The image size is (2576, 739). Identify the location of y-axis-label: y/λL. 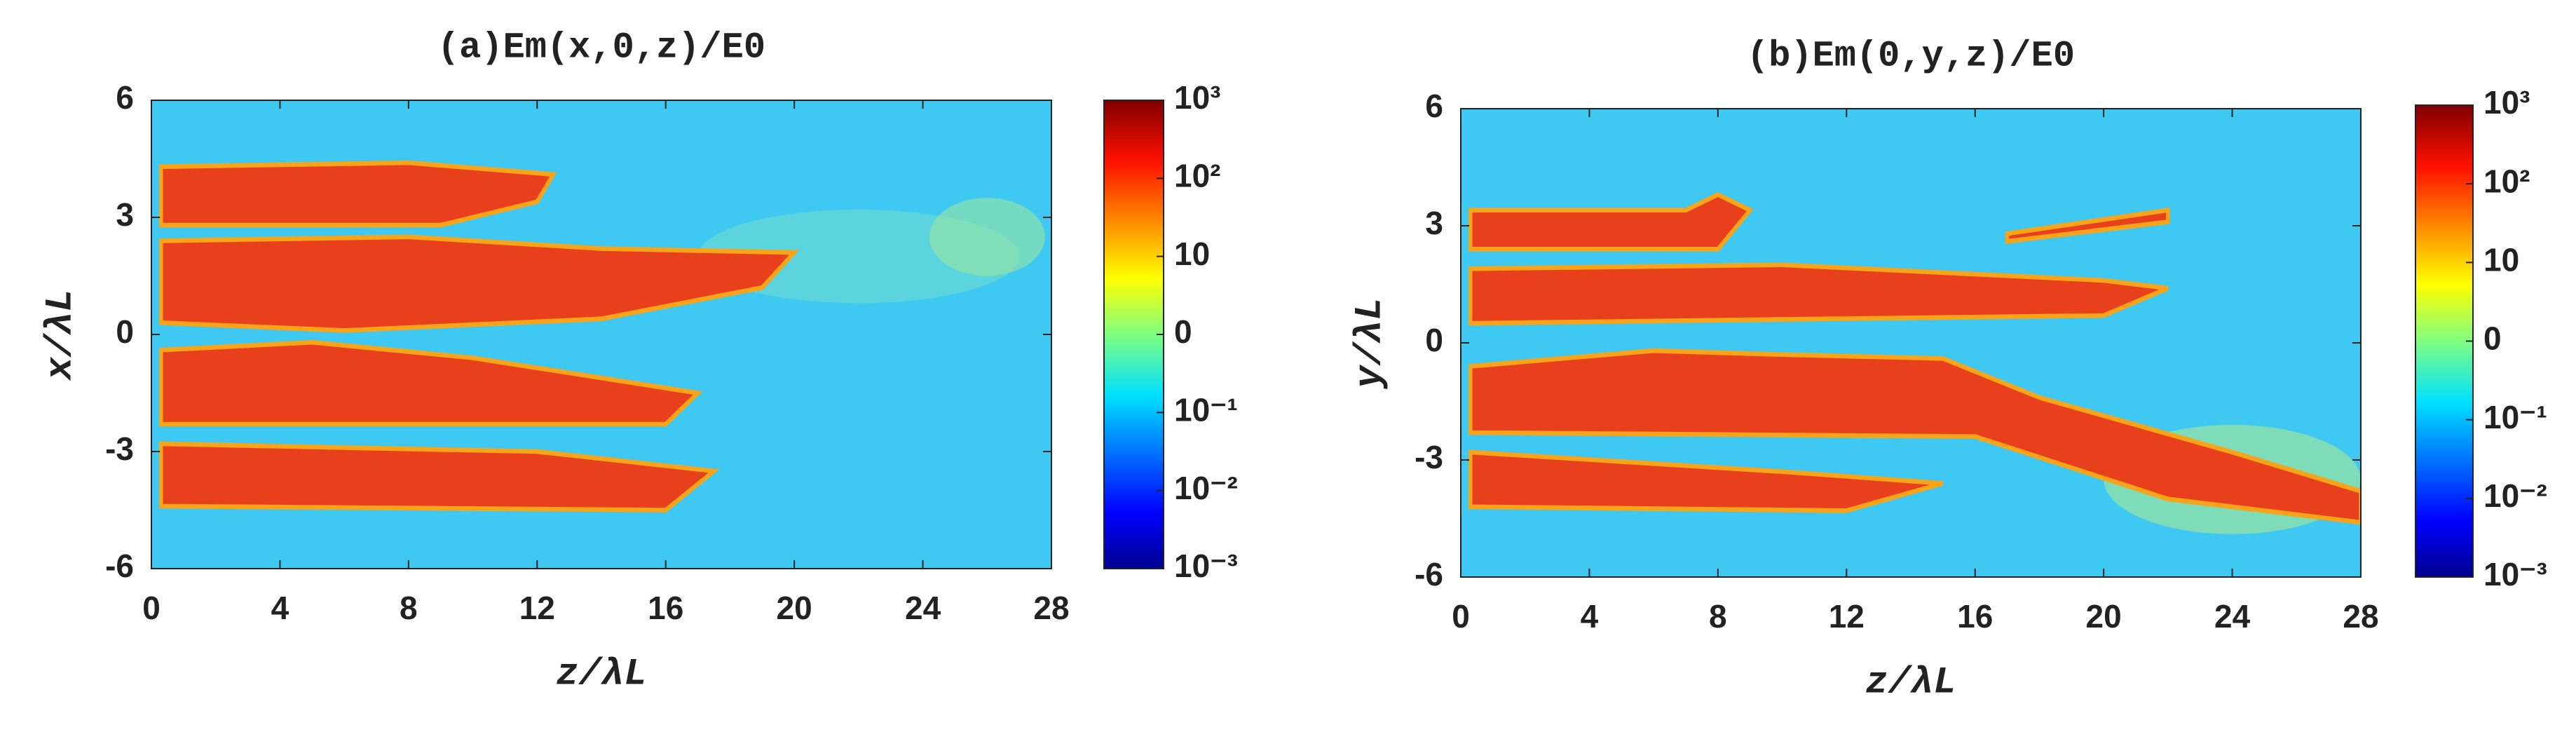
(1370, 343).